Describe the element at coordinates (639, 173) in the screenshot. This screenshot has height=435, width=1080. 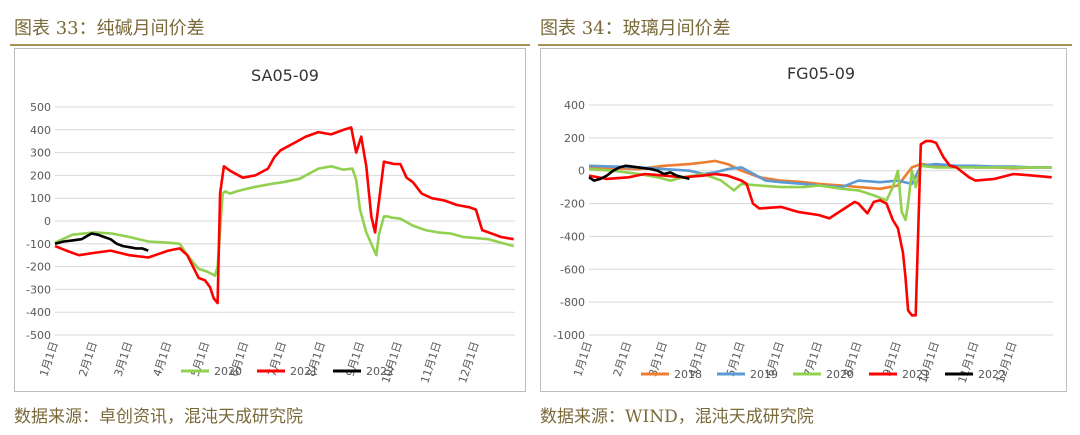
I see `fg-series-line-2022` at that location.